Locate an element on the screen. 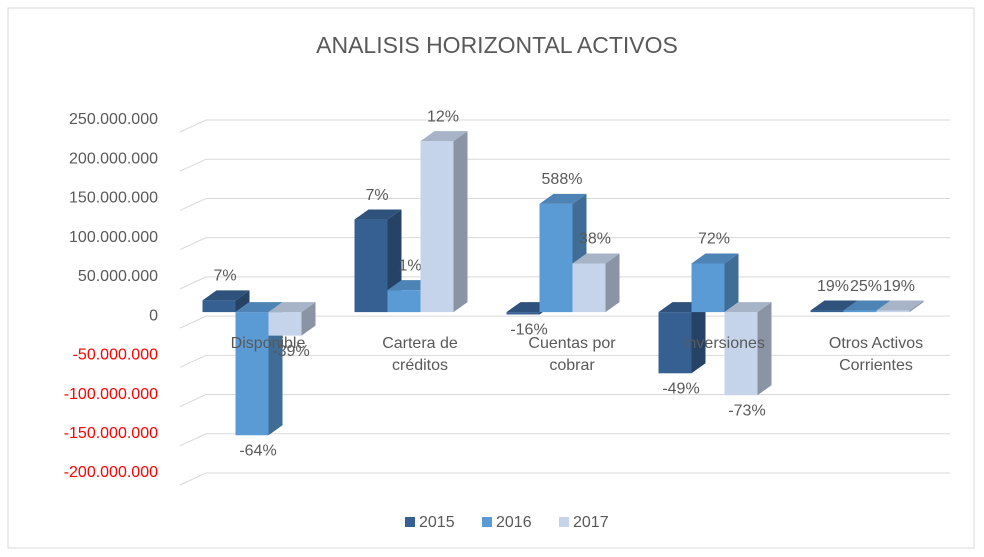  x-tick-label: Otros Activos Corrientes is located at coordinates (876, 355).